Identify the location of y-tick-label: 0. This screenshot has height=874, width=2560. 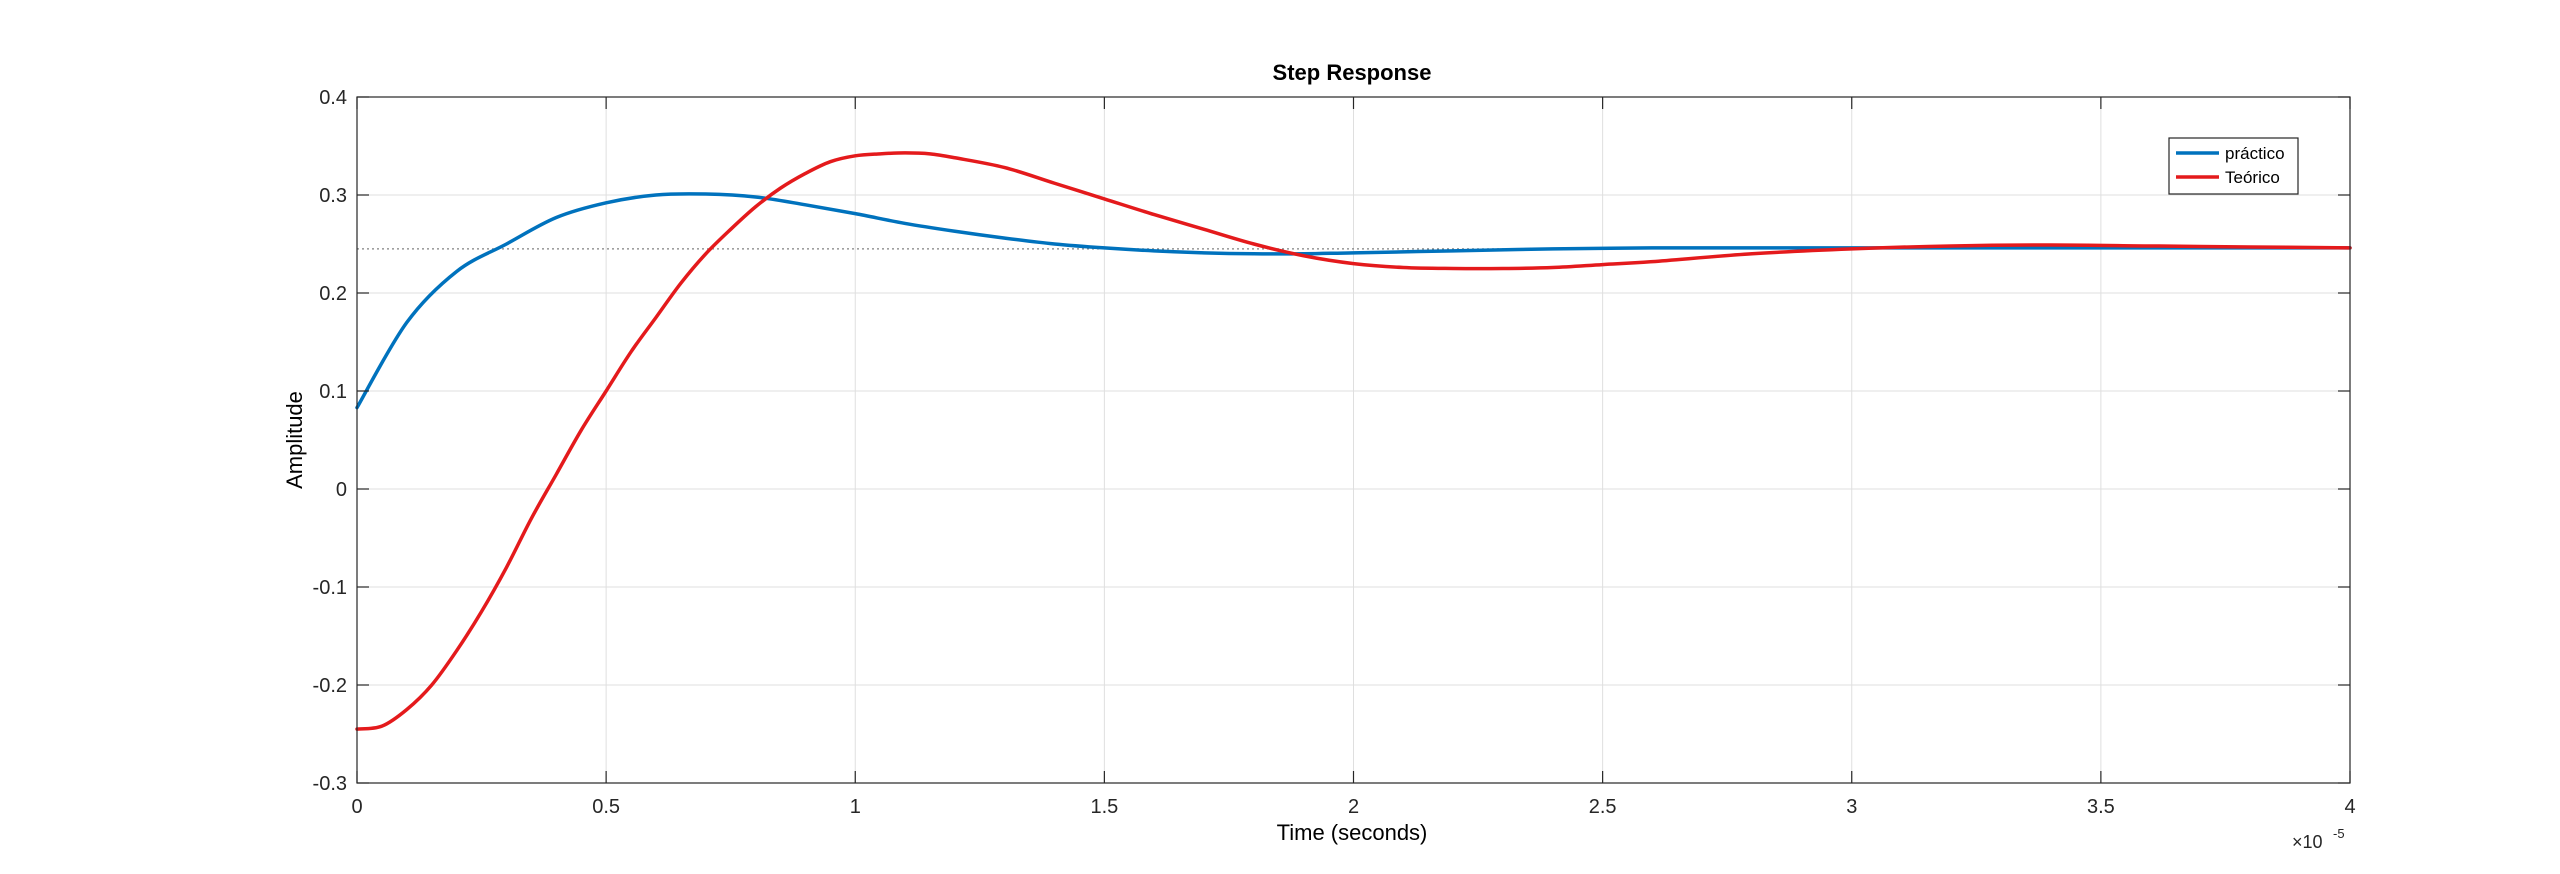
(341, 490).